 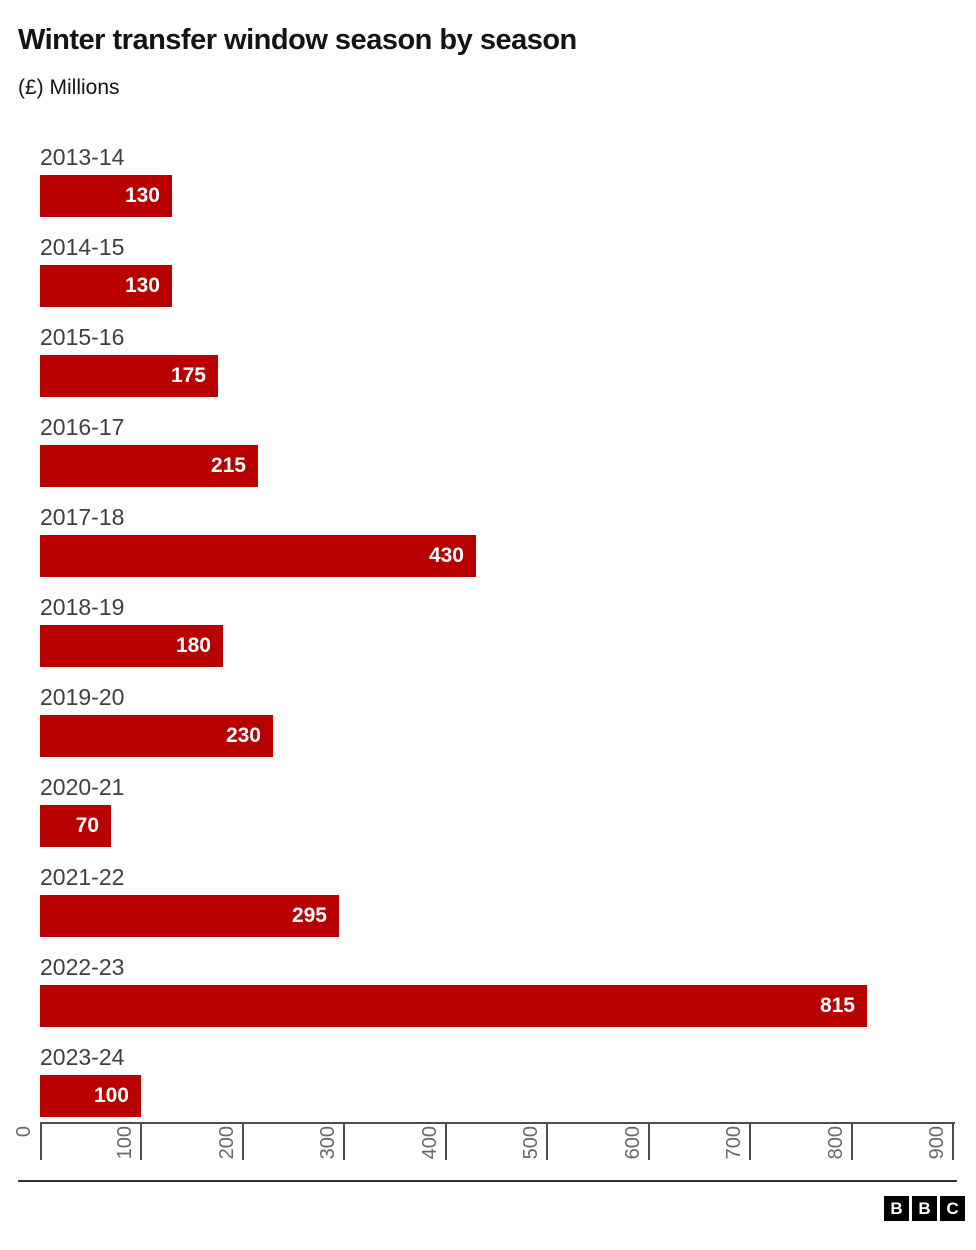 What do you see at coordinates (497, 1123) in the screenshot?
I see `x-axis-line` at bounding box center [497, 1123].